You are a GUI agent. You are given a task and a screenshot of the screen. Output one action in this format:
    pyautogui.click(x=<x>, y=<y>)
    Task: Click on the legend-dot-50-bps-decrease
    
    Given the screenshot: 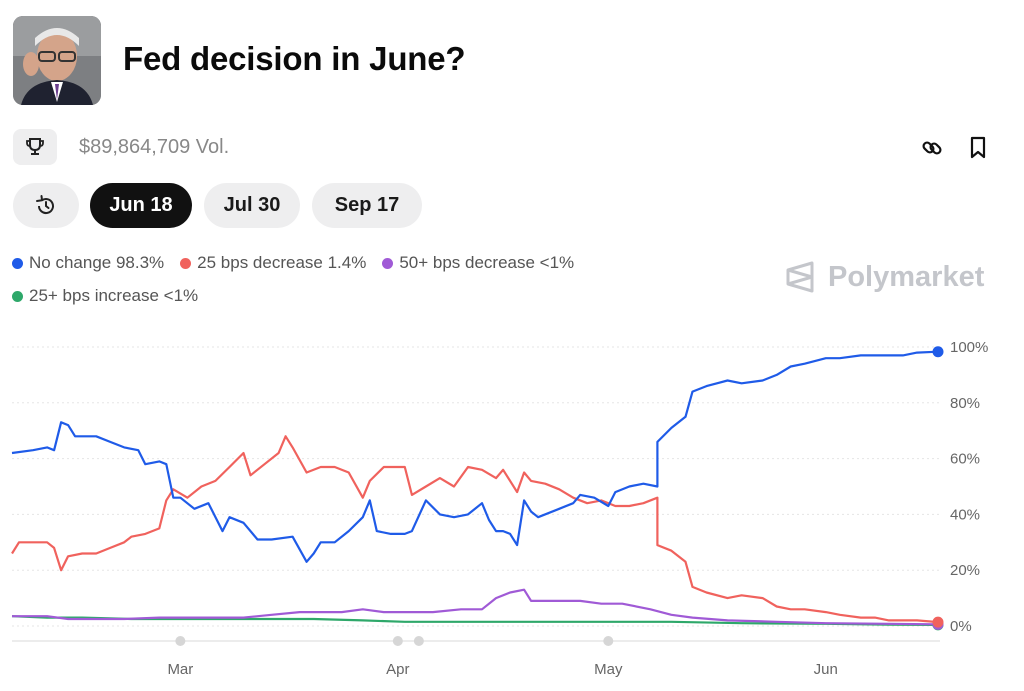 What is the action you would take?
    pyautogui.click(x=388, y=263)
    